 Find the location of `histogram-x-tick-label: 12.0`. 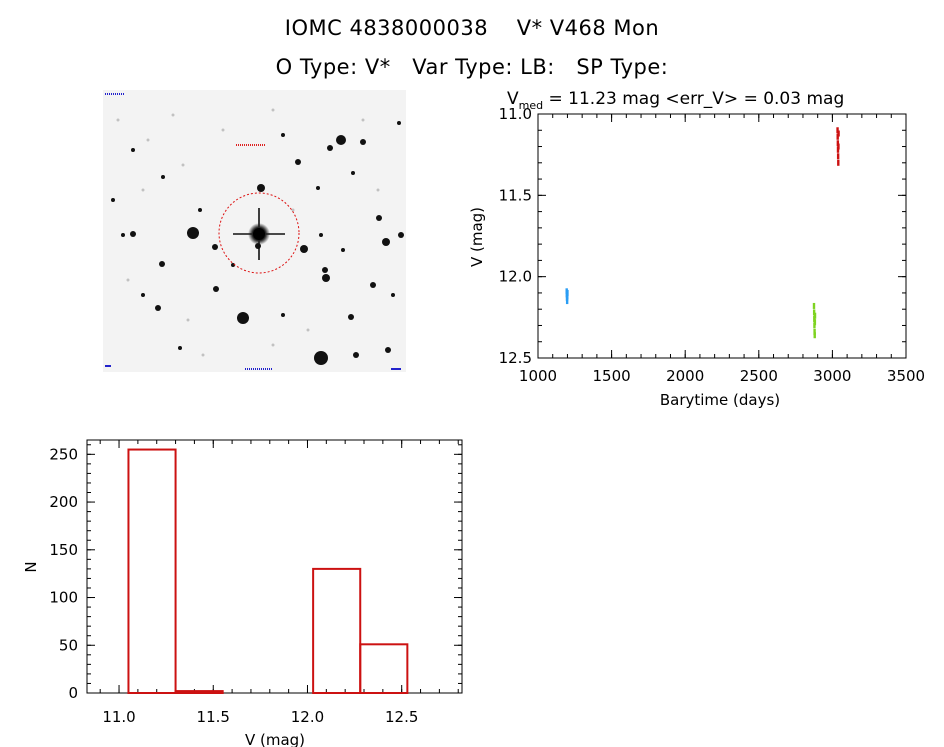

histogram-x-tick-label: 12.0 is located at coordinates (307, 717).